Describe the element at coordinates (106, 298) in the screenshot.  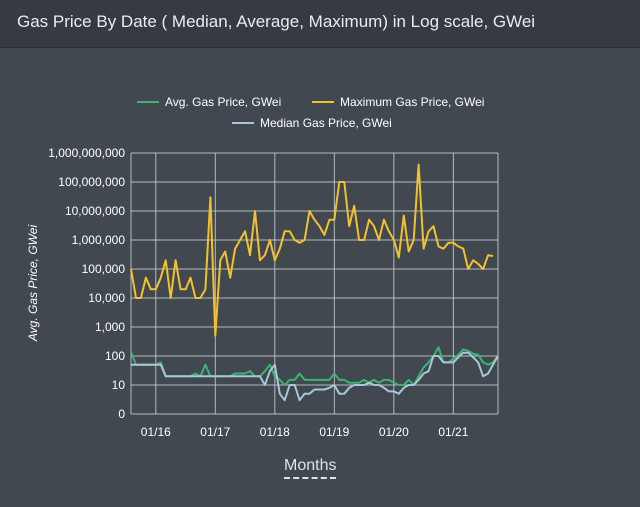
I see `y-tick-label: 10,000` at that location.